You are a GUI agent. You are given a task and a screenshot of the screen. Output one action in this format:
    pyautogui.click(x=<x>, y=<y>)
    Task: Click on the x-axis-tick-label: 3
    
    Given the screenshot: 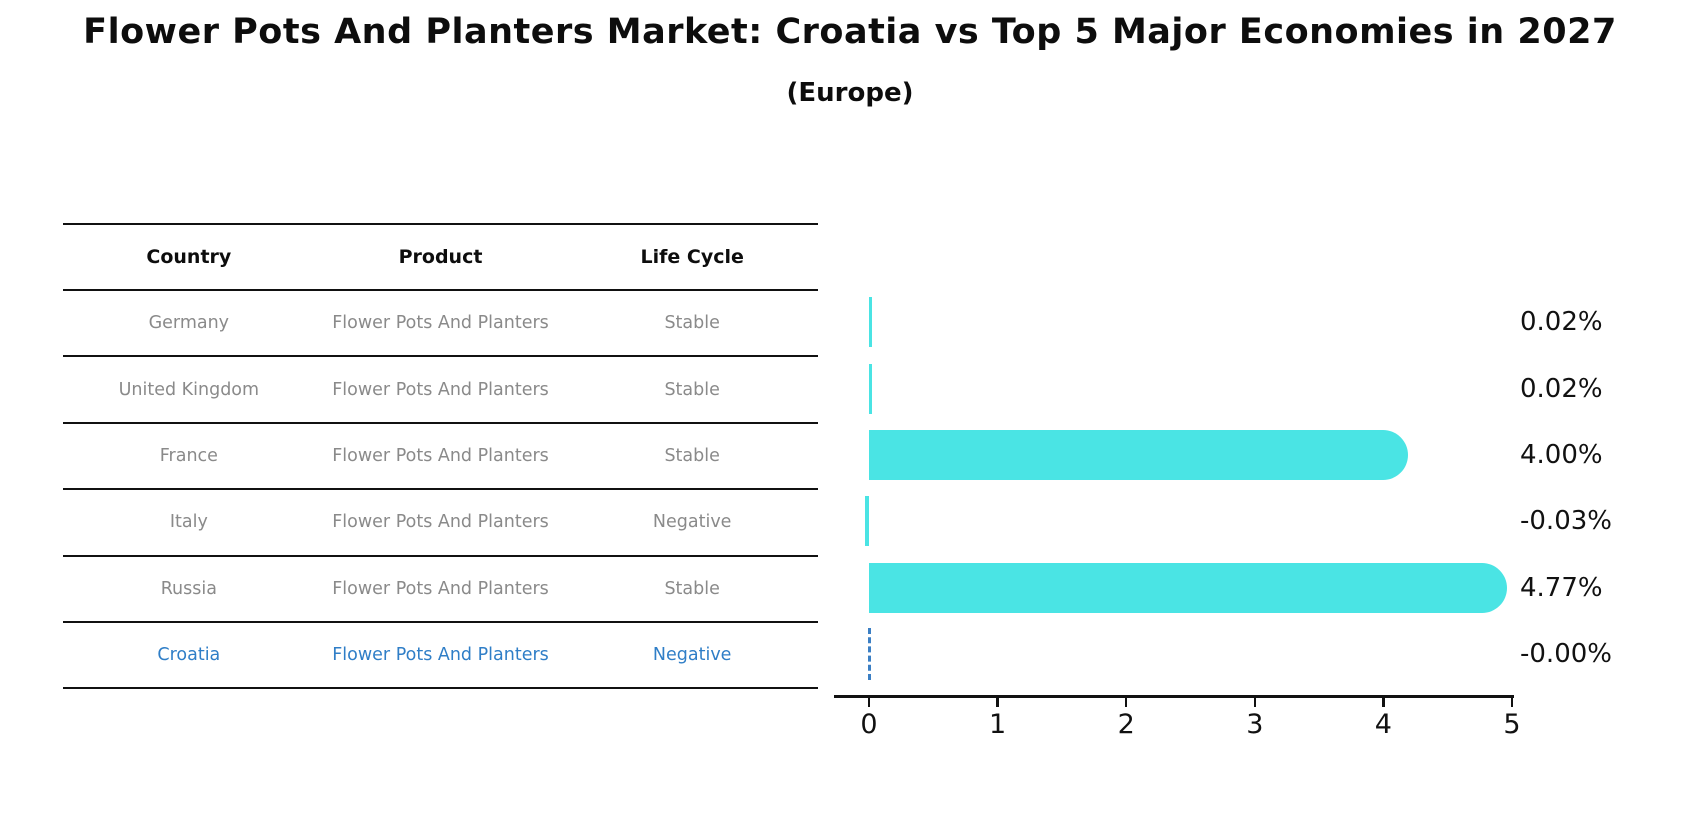 What is the action you would take?
    pyautogui.click(x=1255, y=724)
    